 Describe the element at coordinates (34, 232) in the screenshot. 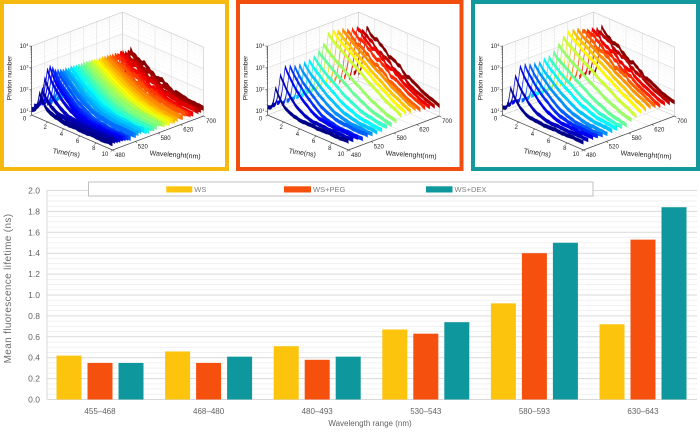

I see `svg-text: 1.6` at that location.